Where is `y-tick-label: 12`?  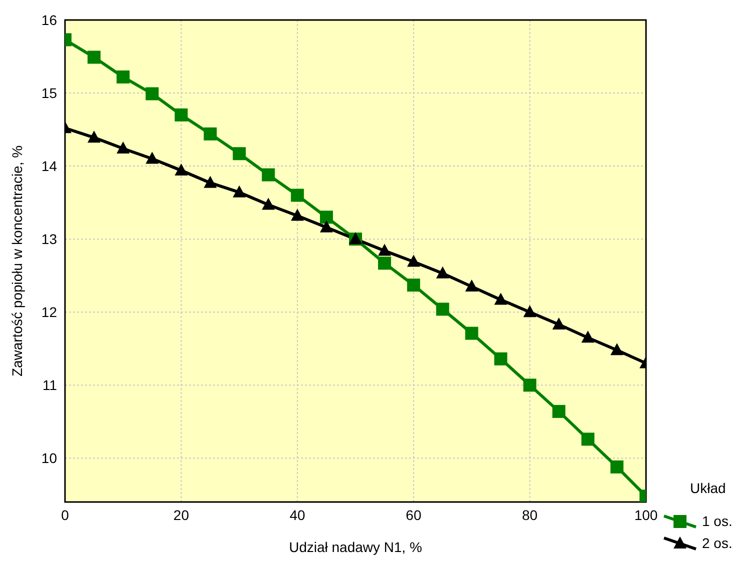
y-tick-label: 12 is located at coordinates (49, 312).